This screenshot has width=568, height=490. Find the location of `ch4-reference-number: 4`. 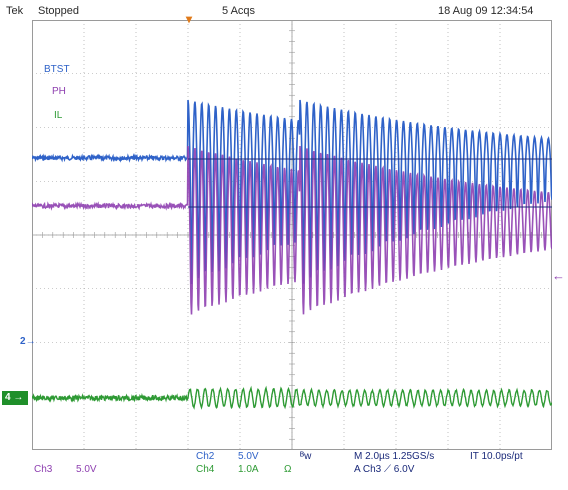

ch4-reference-number: 4 is located at coordinates (8, 397).